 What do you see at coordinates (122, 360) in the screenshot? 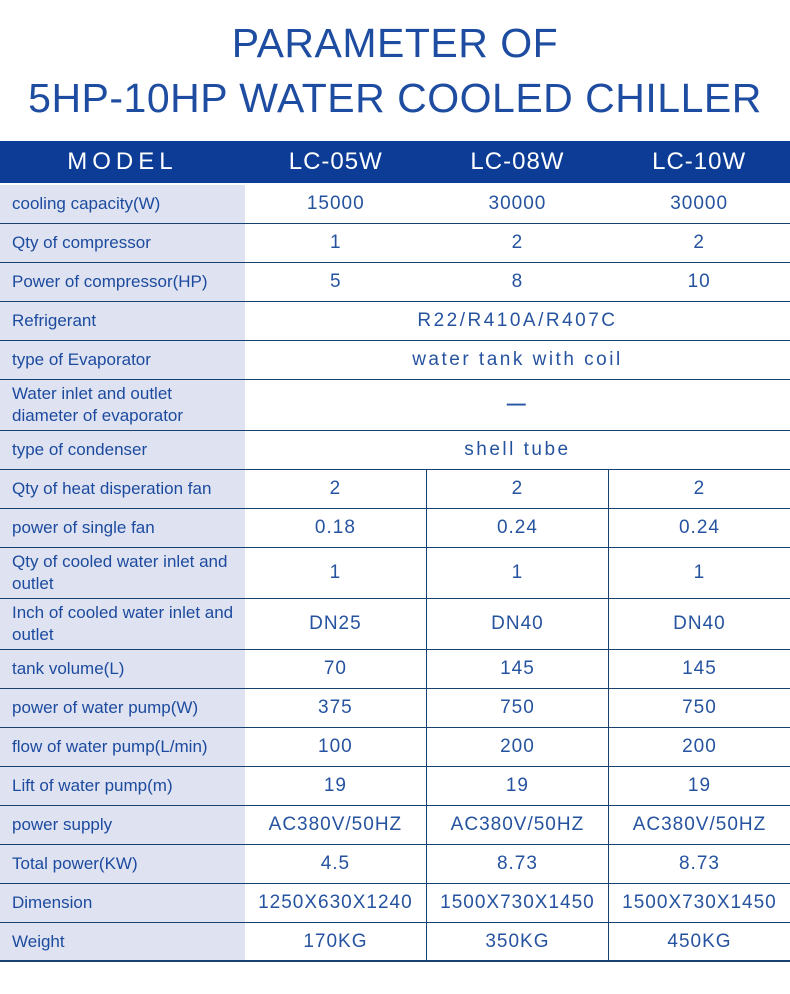
I see `row-label: type of Evaporator` at bounding box center [122, 360].